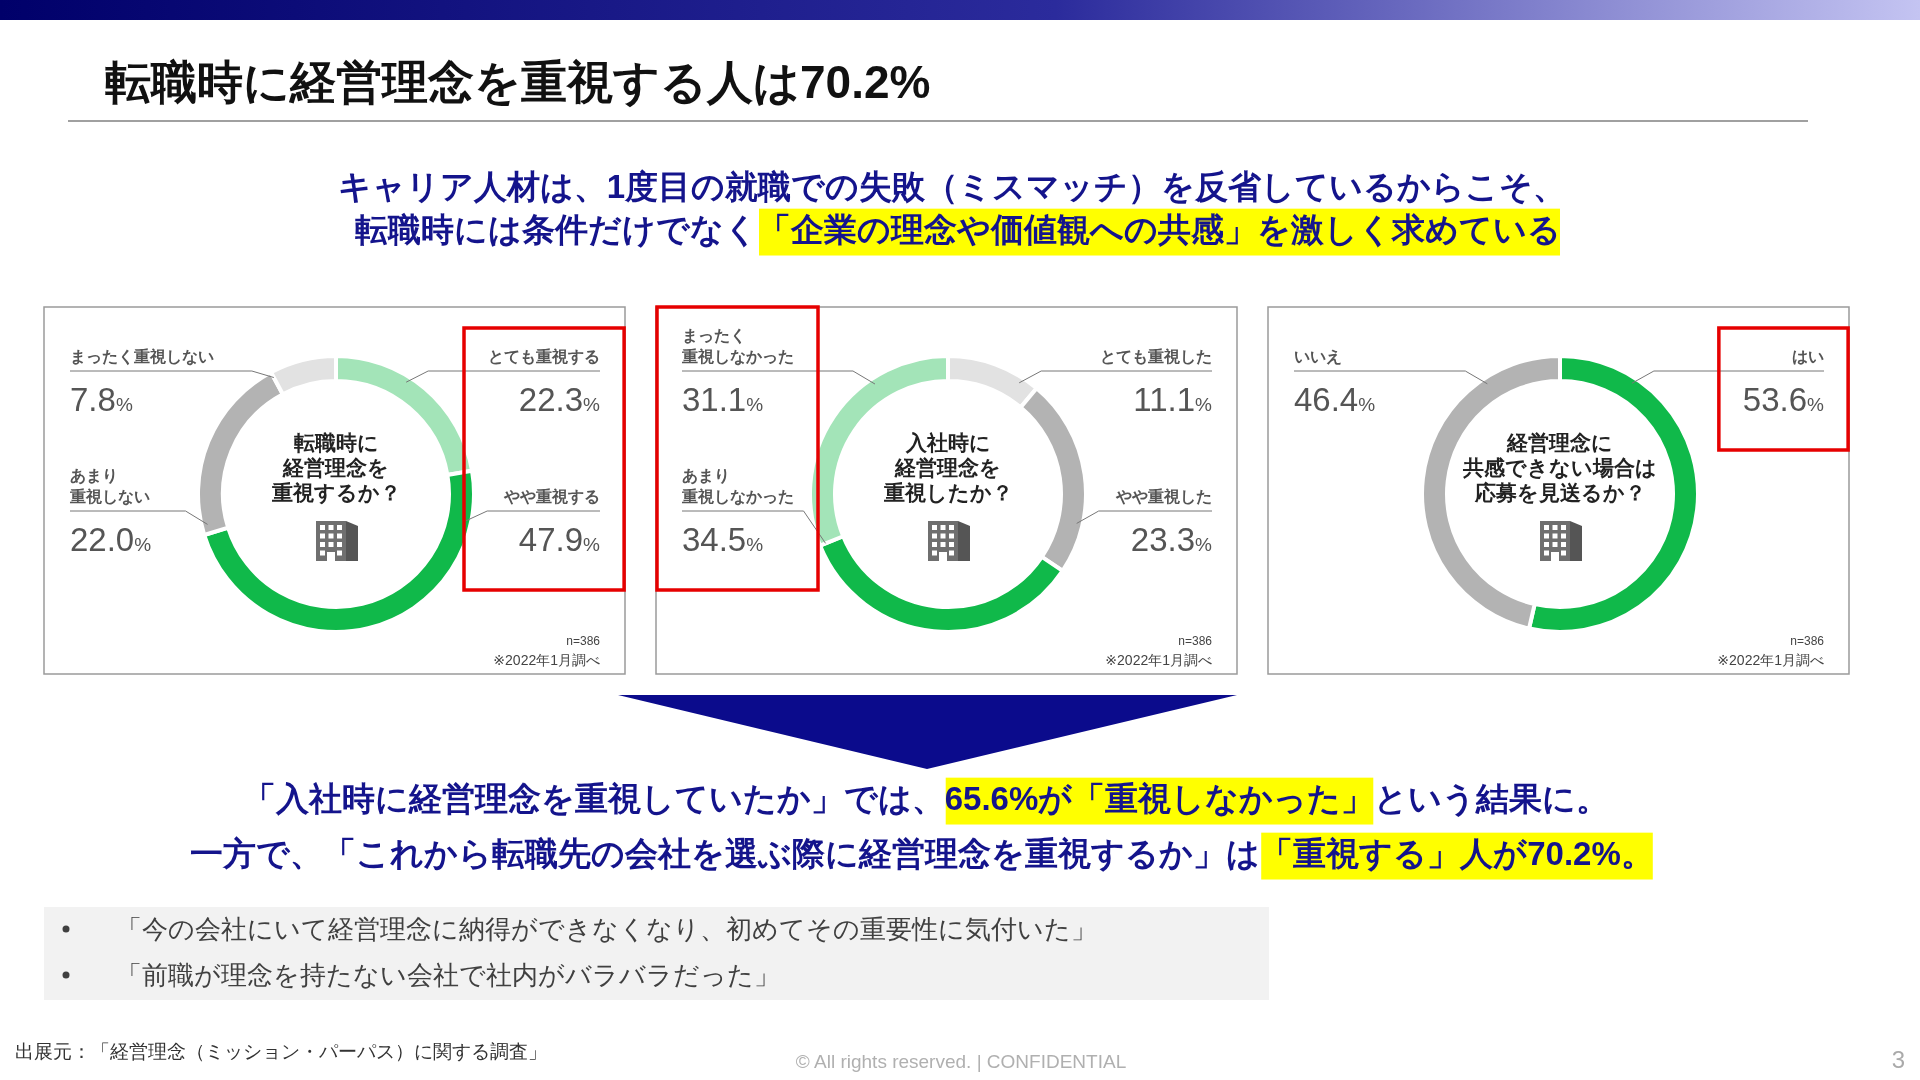  I want to click on data-label: 34.5%, so click(723, 539).